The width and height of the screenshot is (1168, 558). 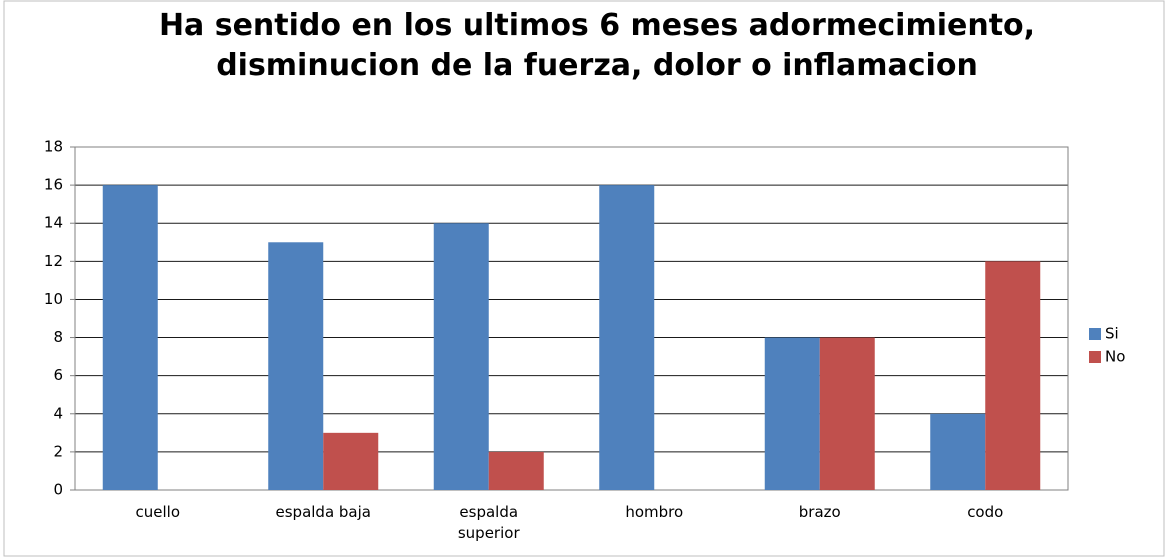 I want to click on y-tick-label: 2, so click(x=58, y=451).